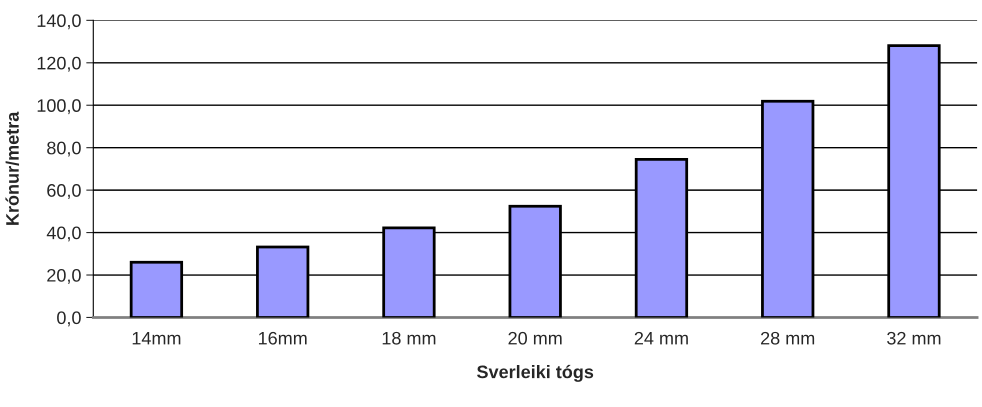 The height and width of the screenshot is (407, 982). I want to click on x-tick-label: 32 mm, so click(913, 338).